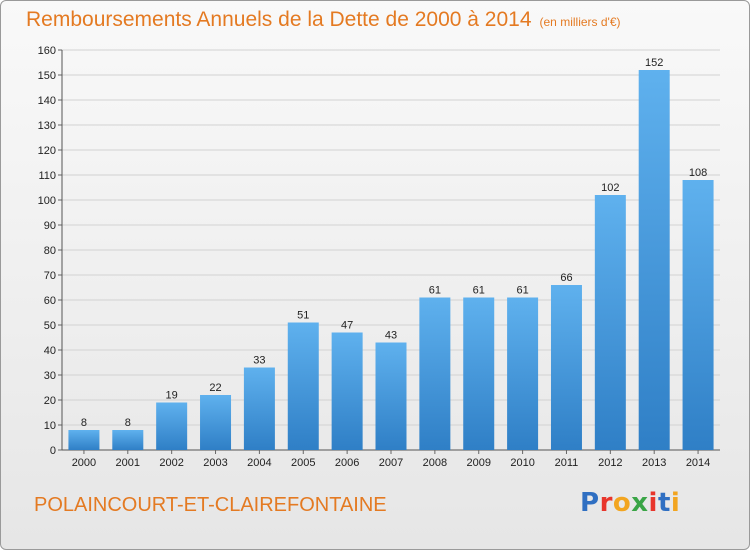 The image size is (750, 550). I want to click on proxiti-logo: Proxiti, so click(630, 503).